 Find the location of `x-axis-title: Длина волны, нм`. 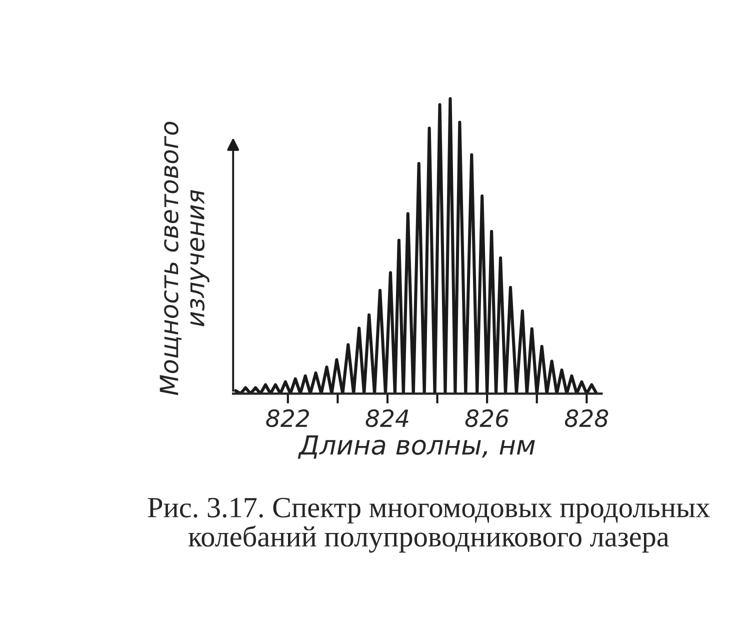

x-axis-title: Длина волны, нм is located at coordinates (416, 447).